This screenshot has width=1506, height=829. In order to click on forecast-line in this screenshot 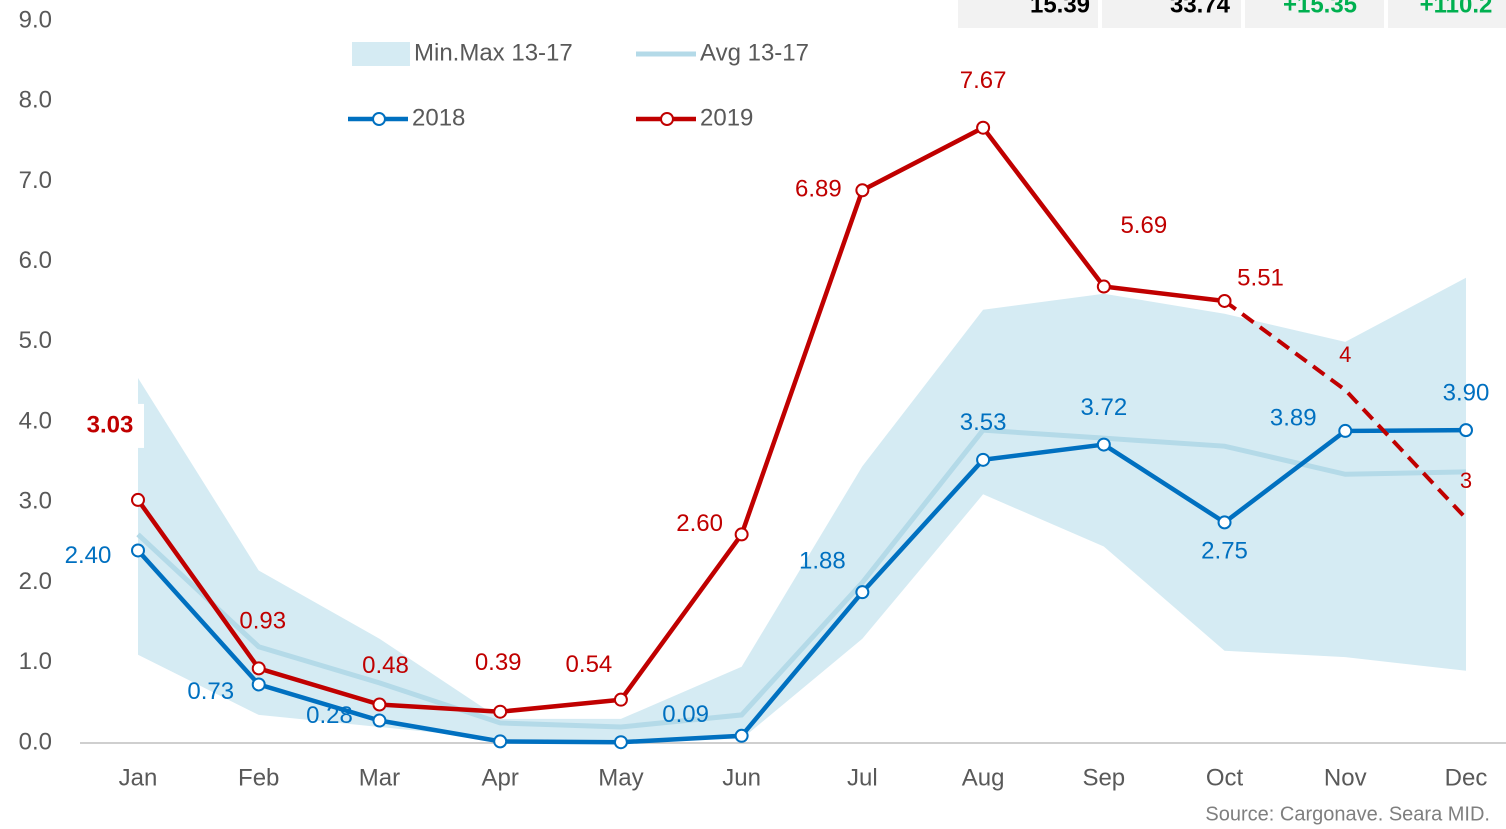, I will do `click(1345, 409)`.